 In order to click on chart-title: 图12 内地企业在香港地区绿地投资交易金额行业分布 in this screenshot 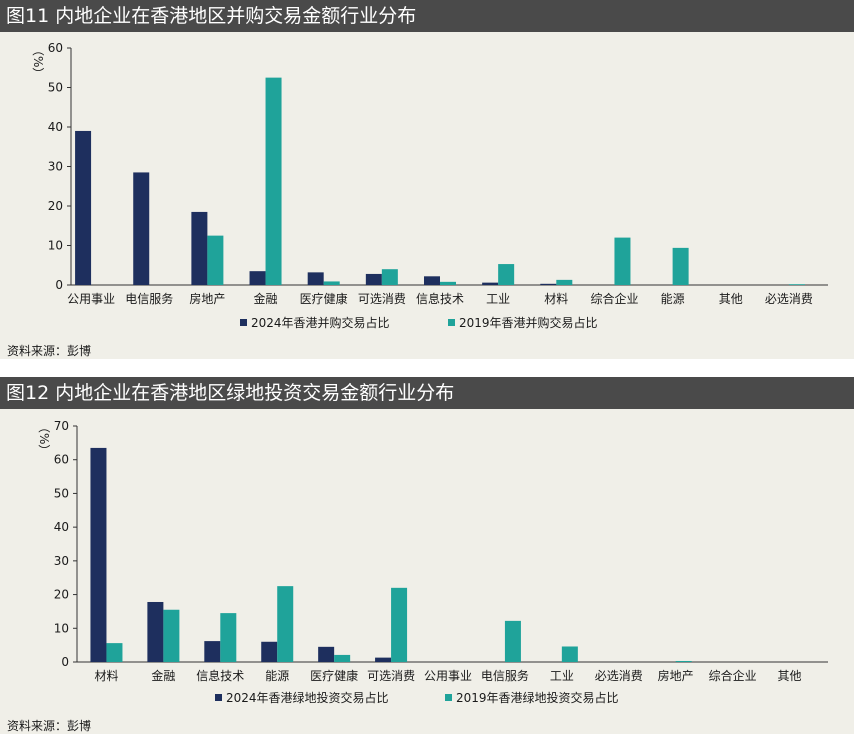, I will do `click(427, 393)`.